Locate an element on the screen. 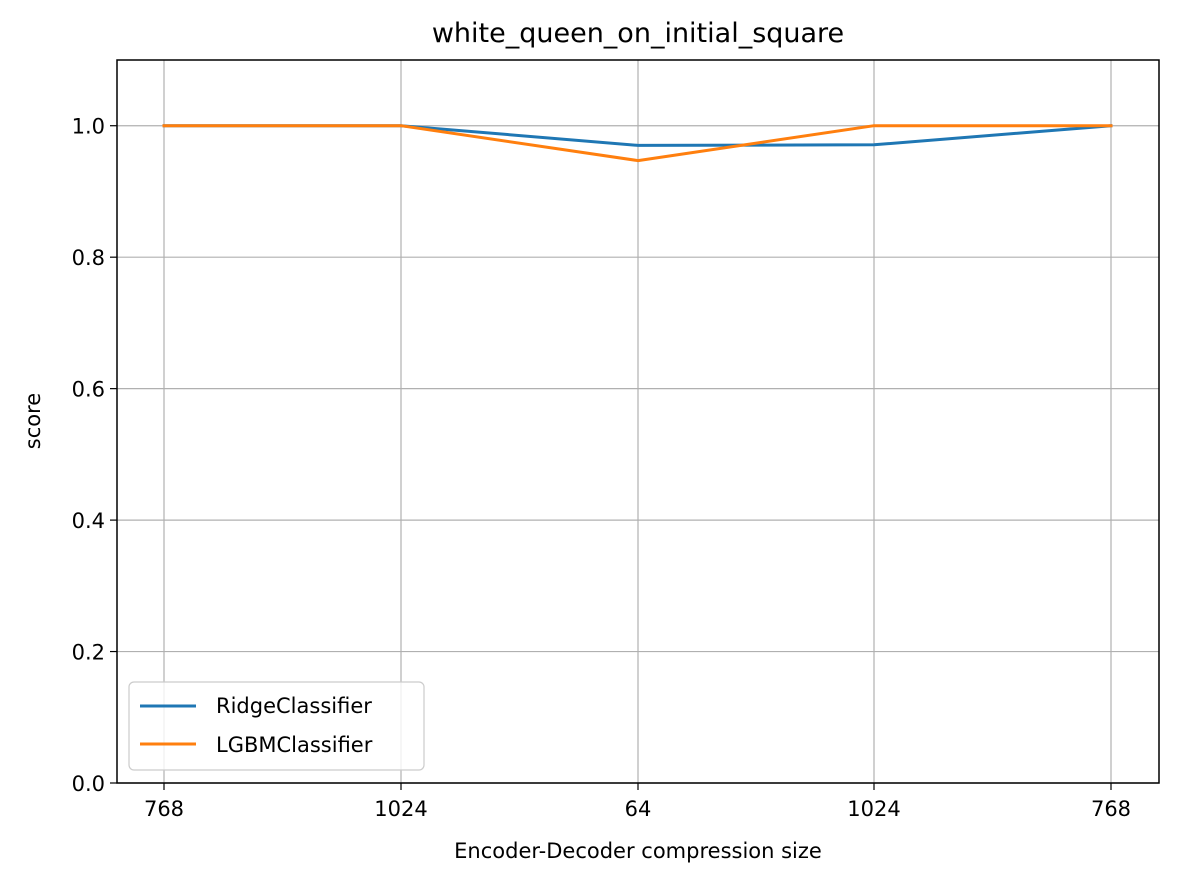 The image size is (1177, 884). legend: RidgeClassifier LGBMClassifier is located at coordinates (276, 726).